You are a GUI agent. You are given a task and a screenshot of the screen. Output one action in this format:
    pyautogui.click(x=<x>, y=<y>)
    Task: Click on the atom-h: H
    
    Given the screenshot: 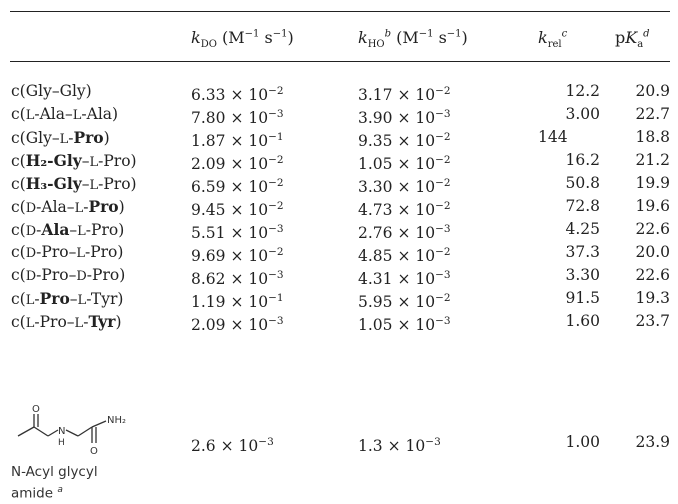 What is the action you would take?
    pyautogui.click(x=61, y=443)
    